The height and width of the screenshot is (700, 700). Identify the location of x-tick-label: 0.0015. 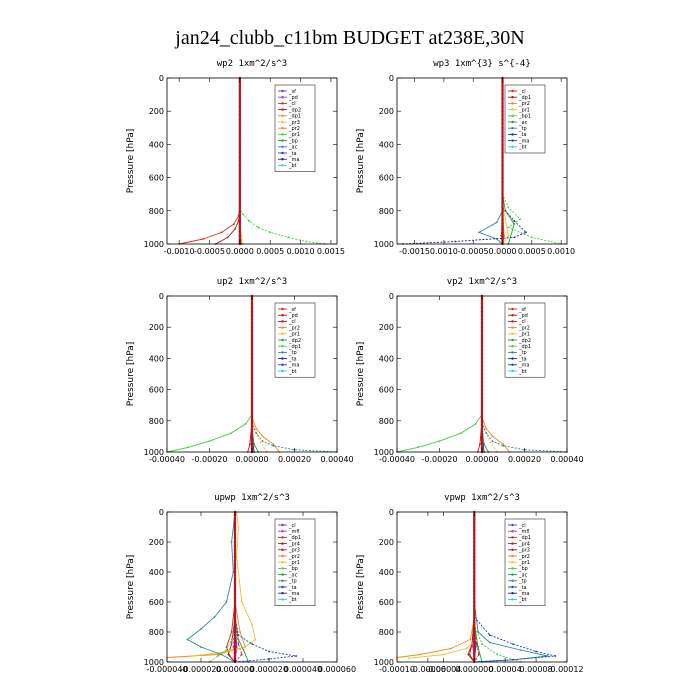
(331, 251).